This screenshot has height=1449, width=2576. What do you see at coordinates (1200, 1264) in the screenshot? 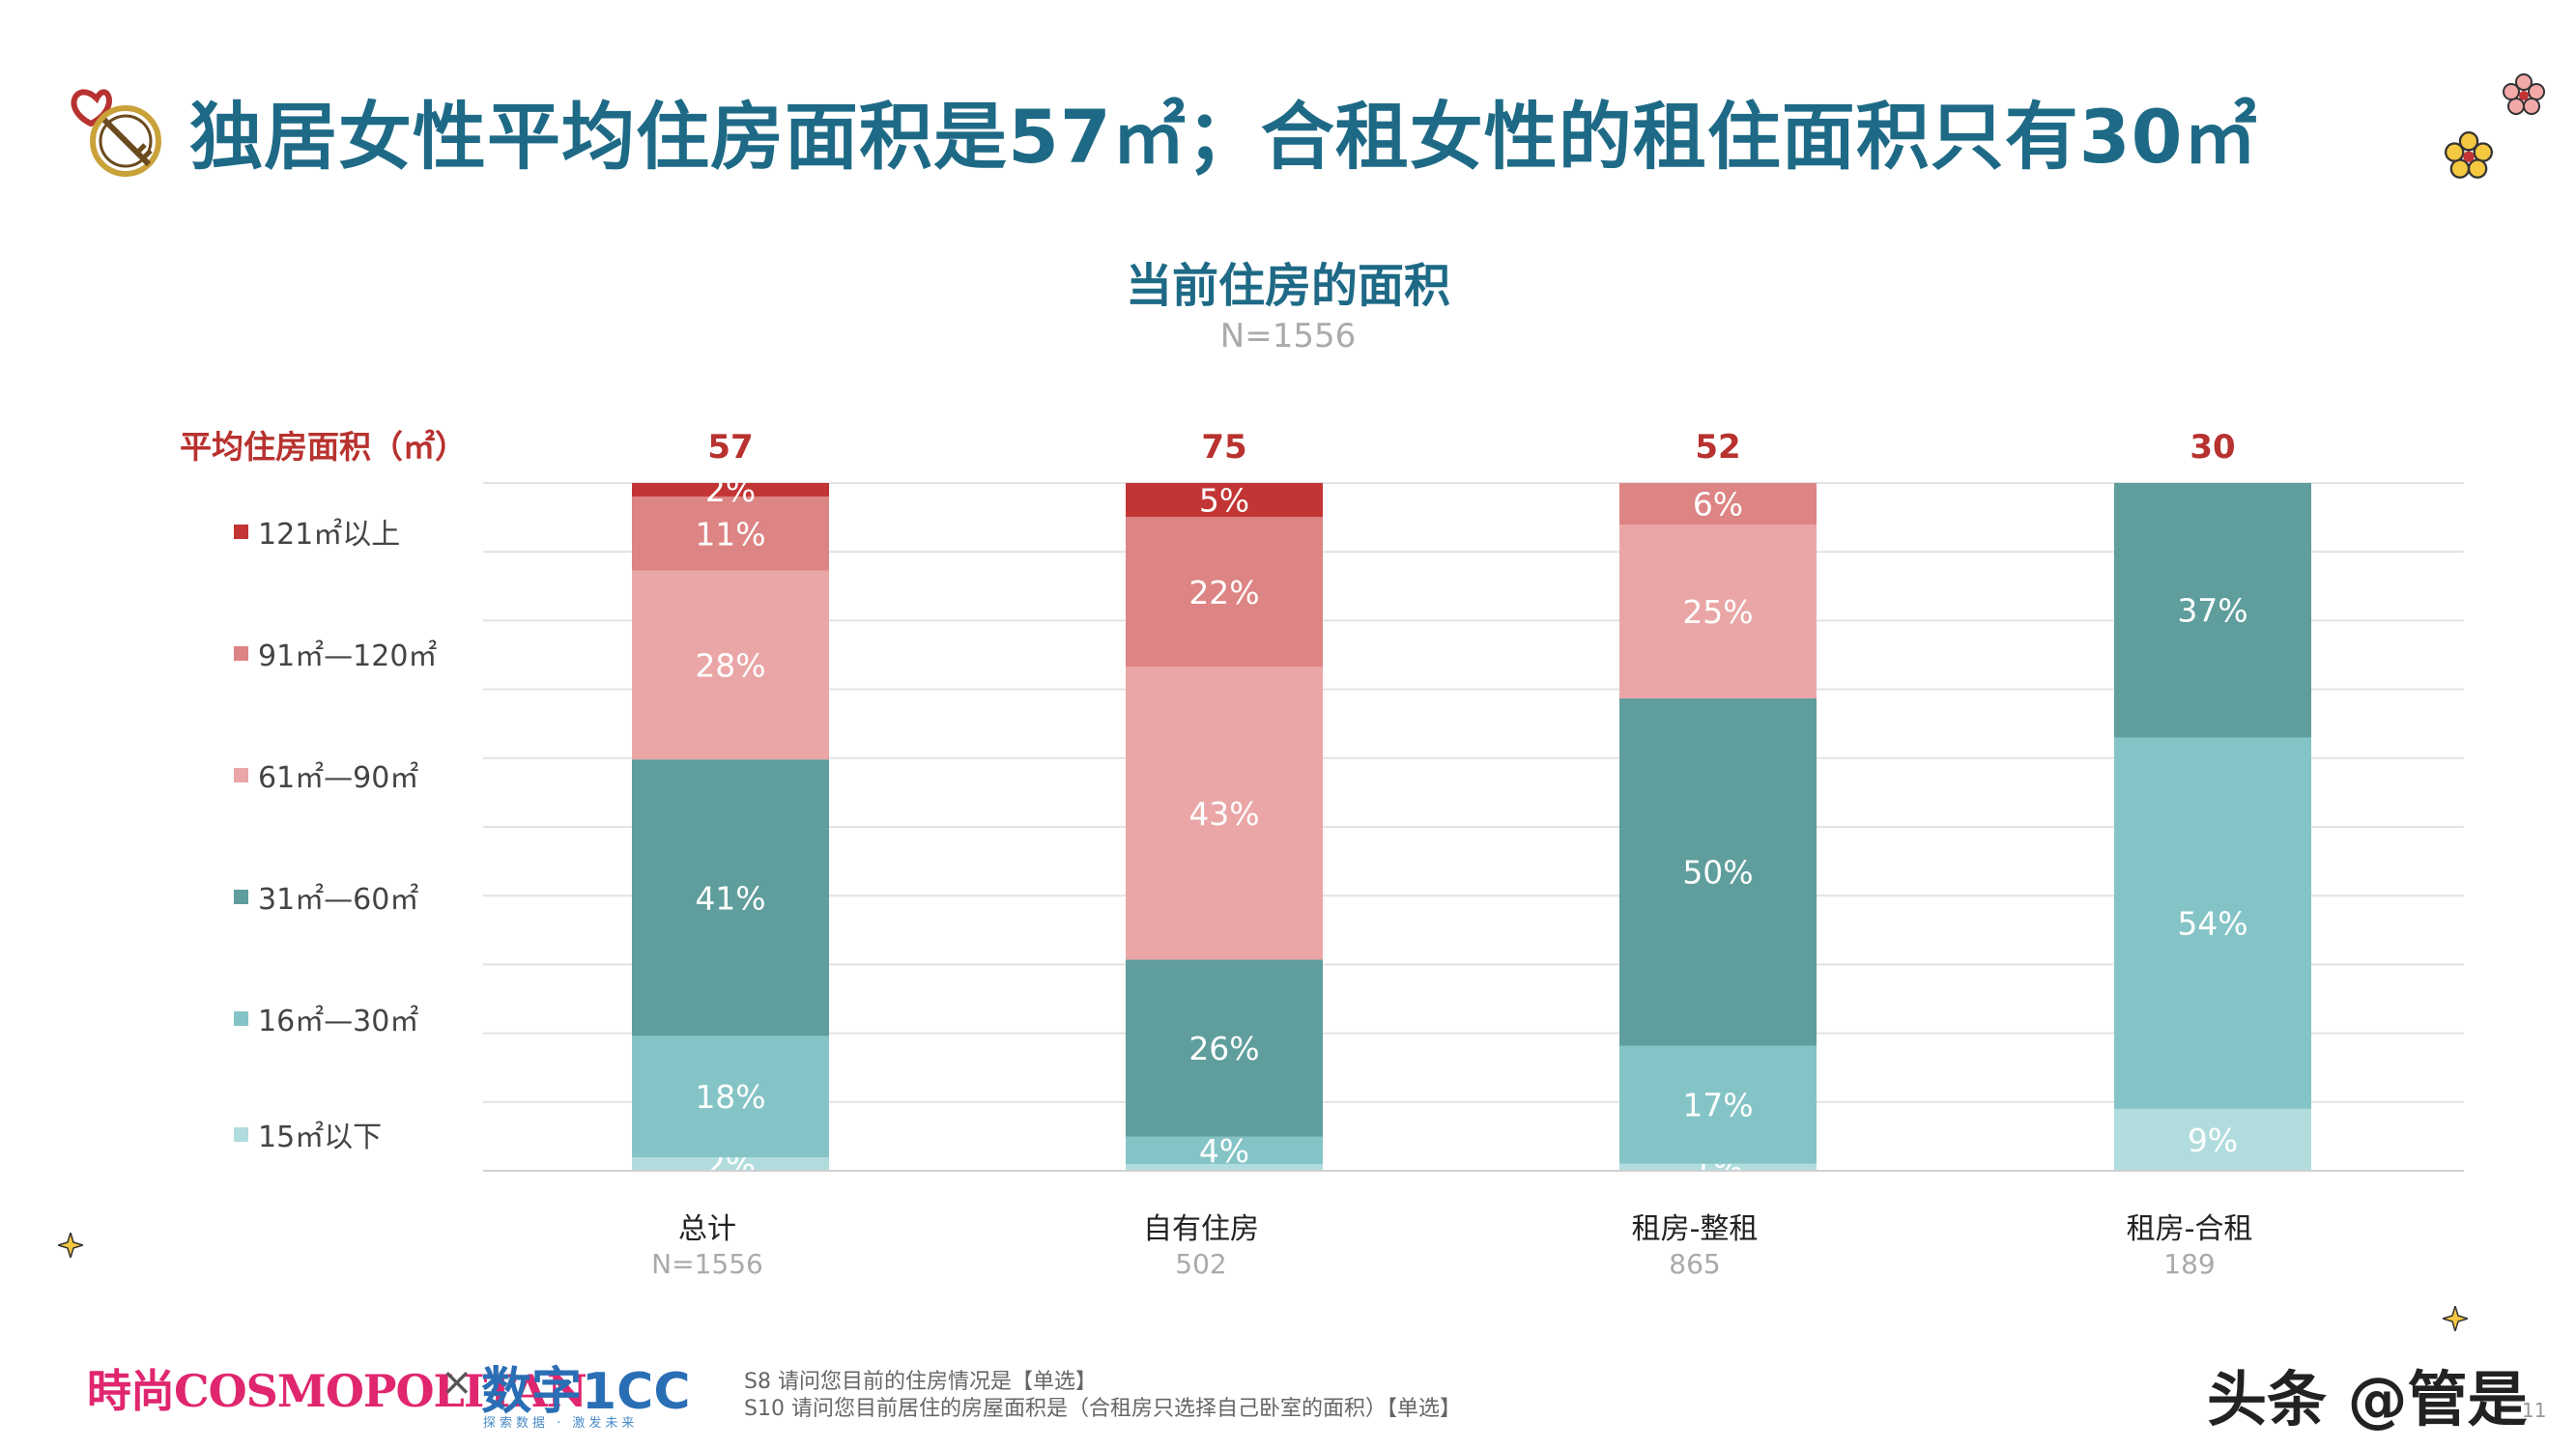
I see `sample-size-label: 502` at bounding box center [1200, 1264].